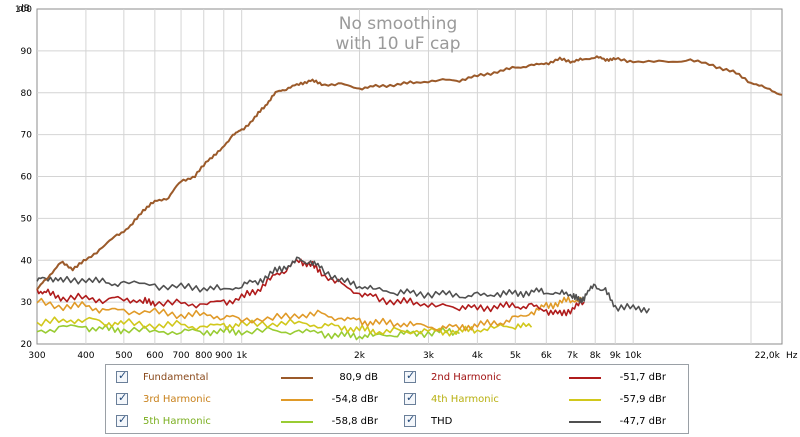 This screenshot has width=800, height=437. What do you see at coordinates (203, 356) in the screenshot?
I see `x-tick-label: 800` at bounding box center [203, 356].